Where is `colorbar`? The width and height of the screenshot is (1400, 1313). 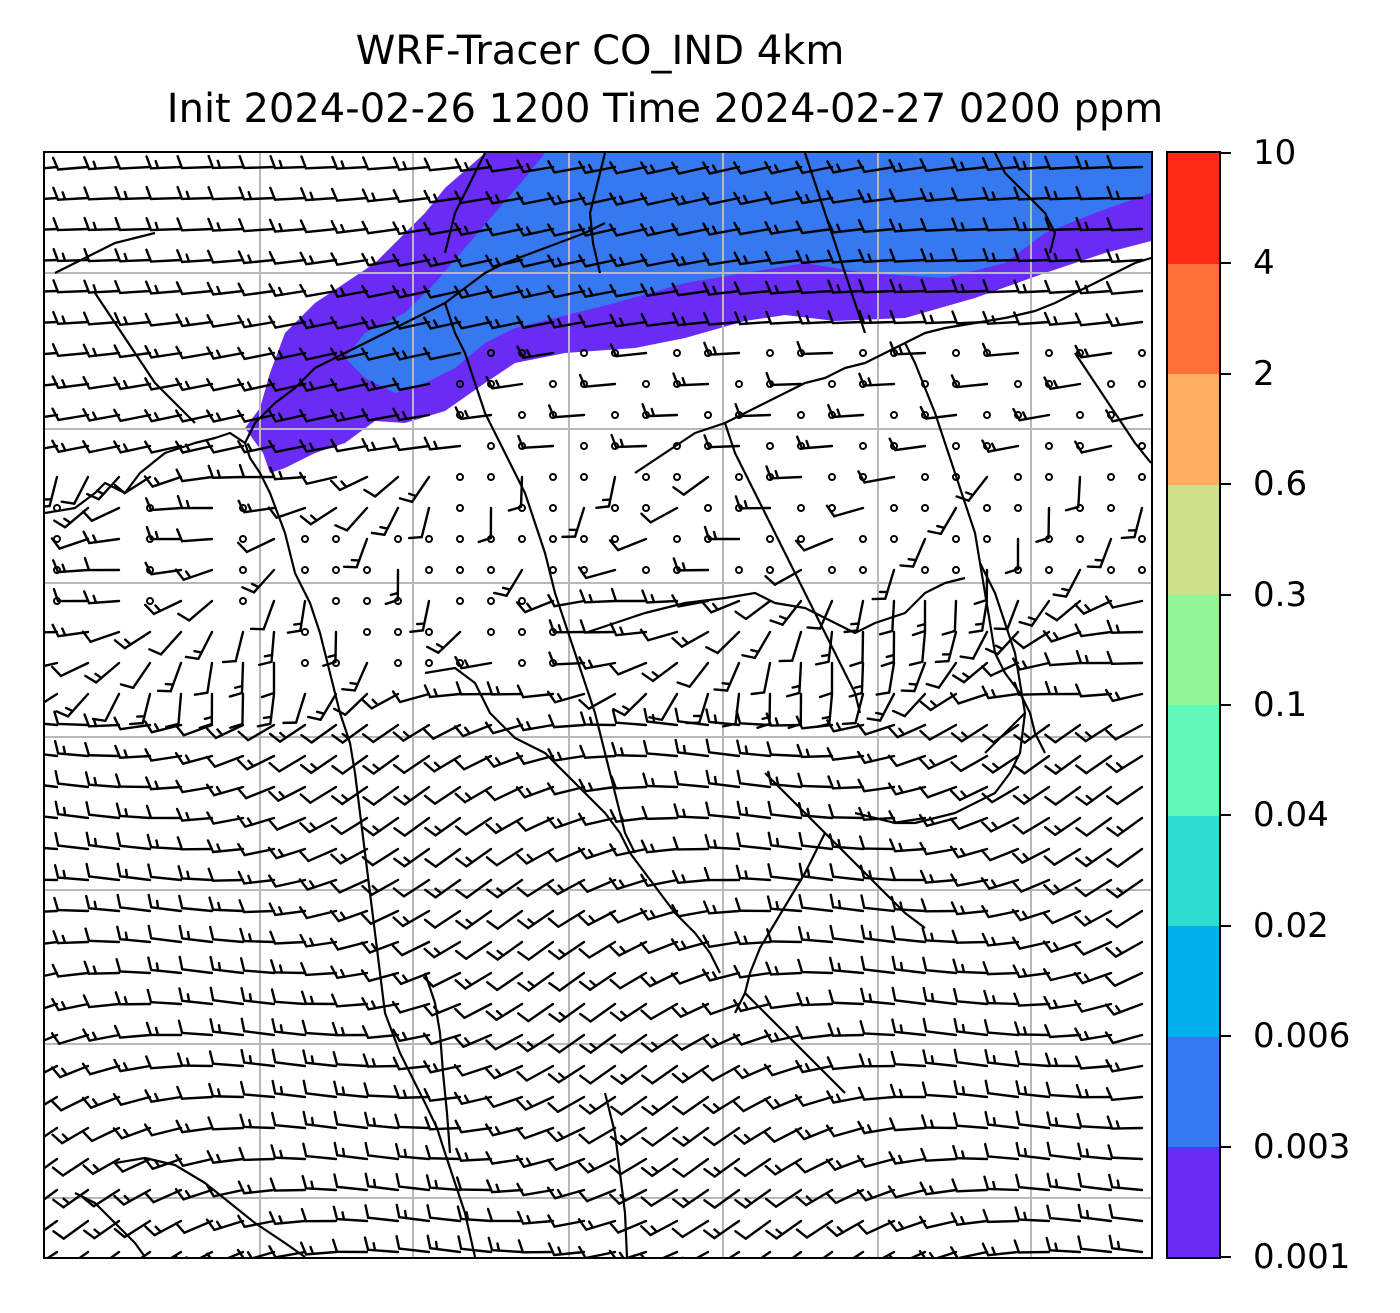 colorbar is located at coordinates (1193, 705).